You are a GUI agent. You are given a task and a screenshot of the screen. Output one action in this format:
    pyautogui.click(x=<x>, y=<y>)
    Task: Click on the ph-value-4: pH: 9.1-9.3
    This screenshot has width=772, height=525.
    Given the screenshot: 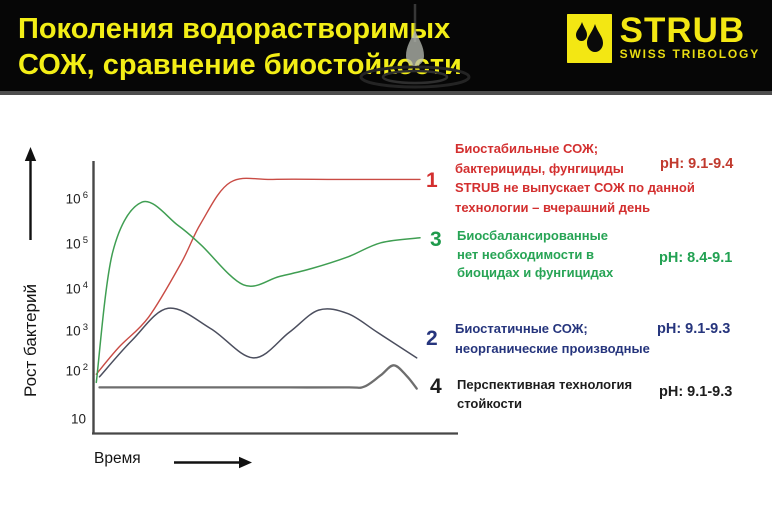 What is the action you would take?
    pyautogui.click(x=696, y=392)
    